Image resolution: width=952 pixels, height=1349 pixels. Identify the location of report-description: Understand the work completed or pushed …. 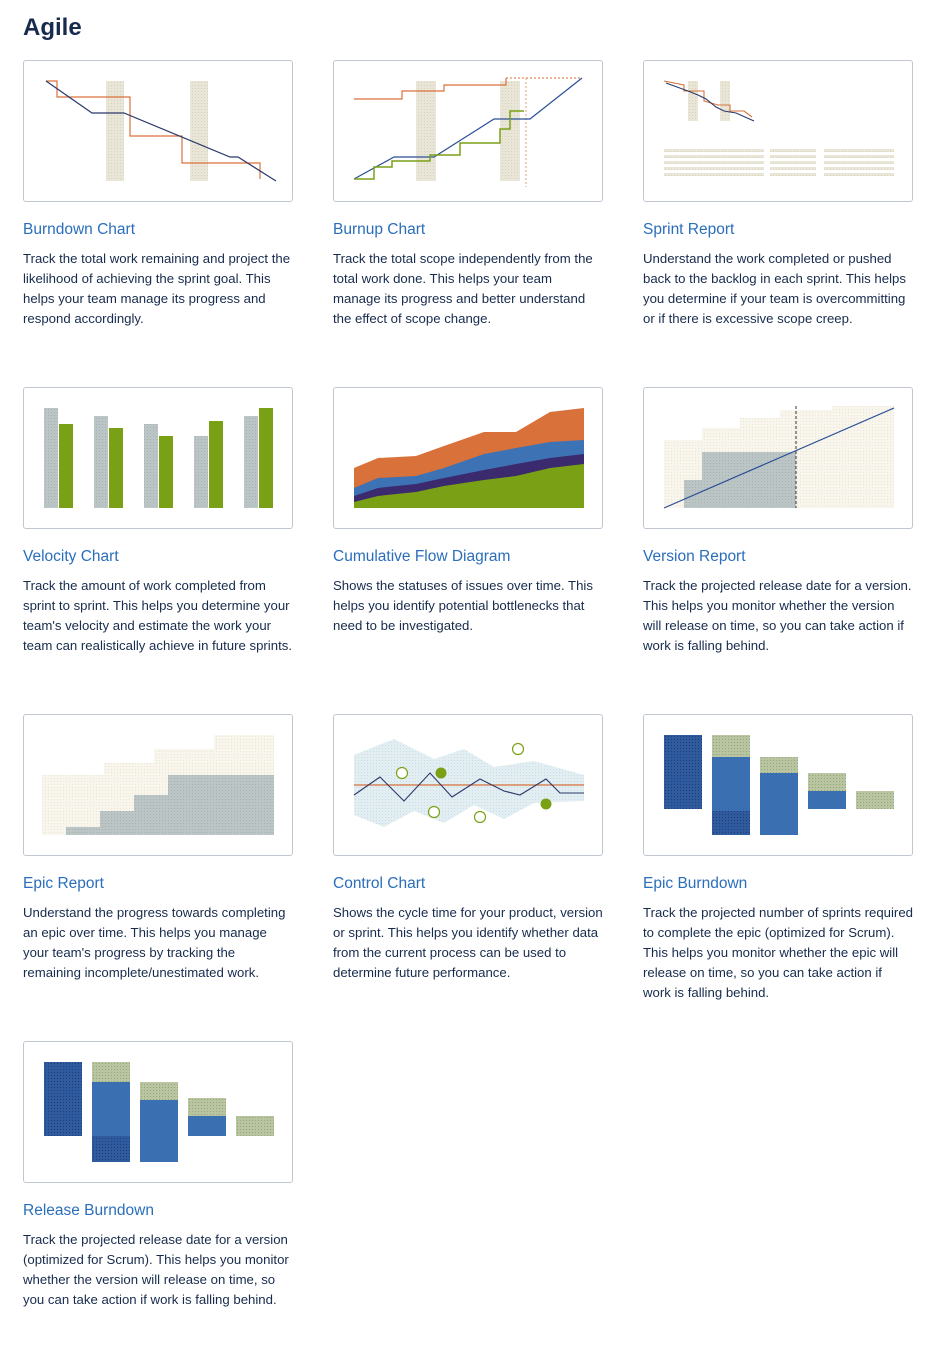
(774, 288).